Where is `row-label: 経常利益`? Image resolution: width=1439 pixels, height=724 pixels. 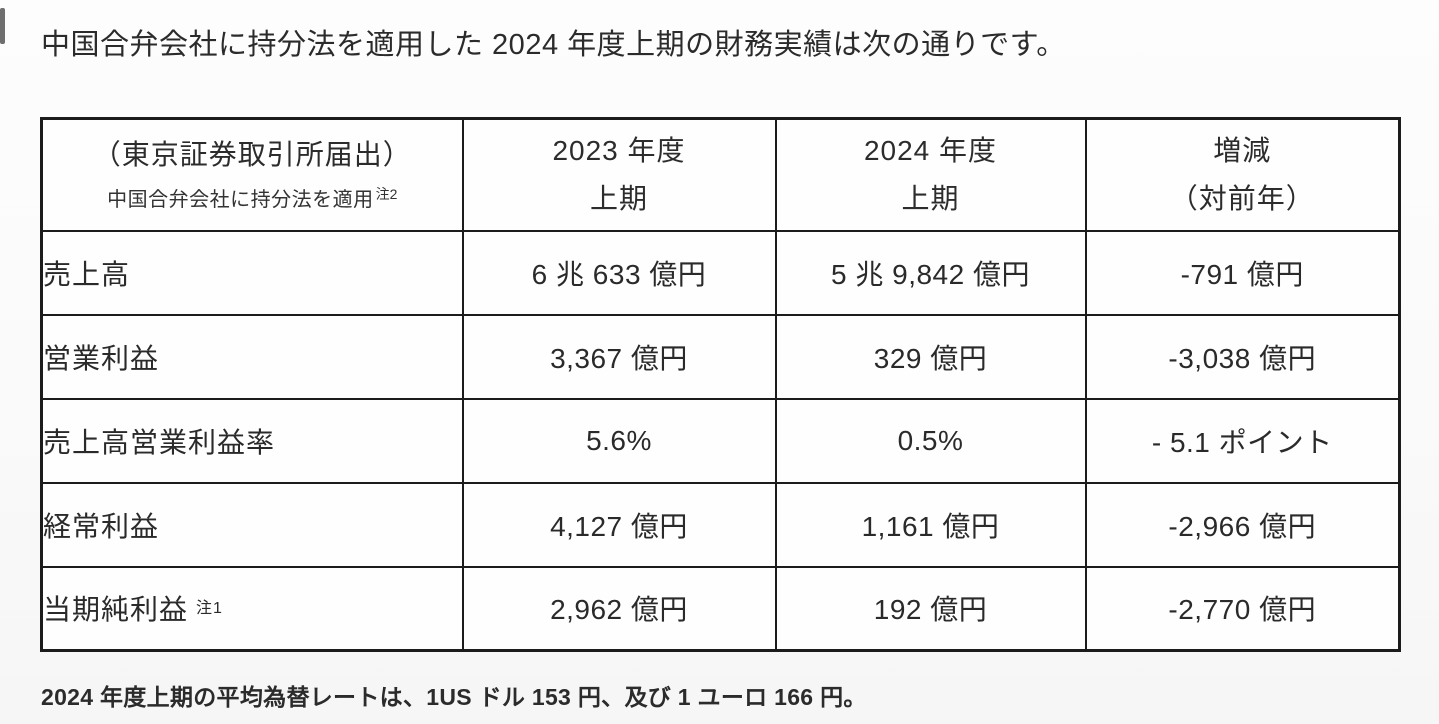
row-label: 経常利益 is located at coordinates (252, 524).